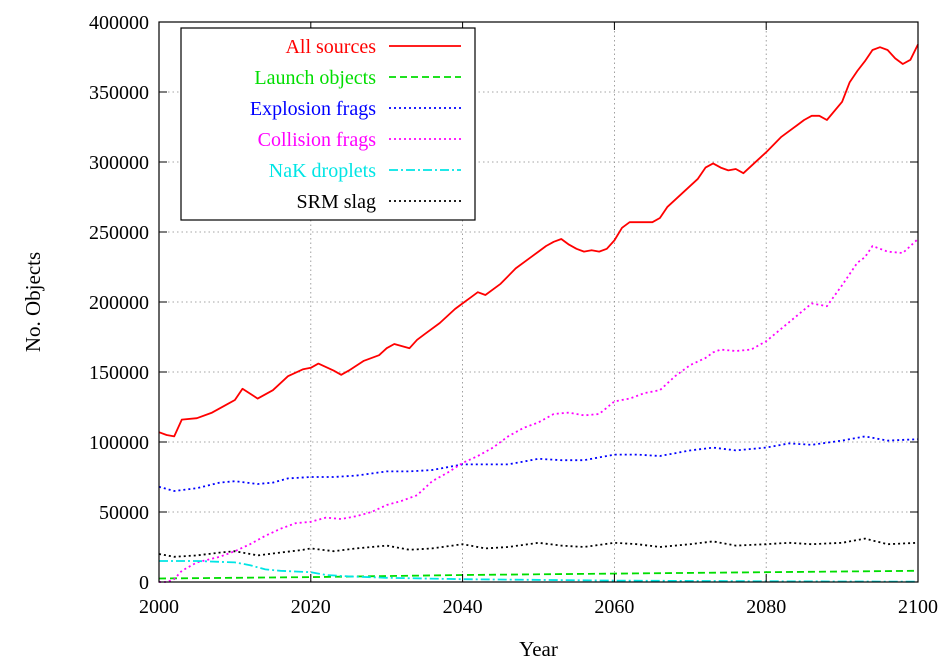 The width and height of the screenshot is (943, 662). I want to click on legend-label: Launch objects, so click(315, 78).